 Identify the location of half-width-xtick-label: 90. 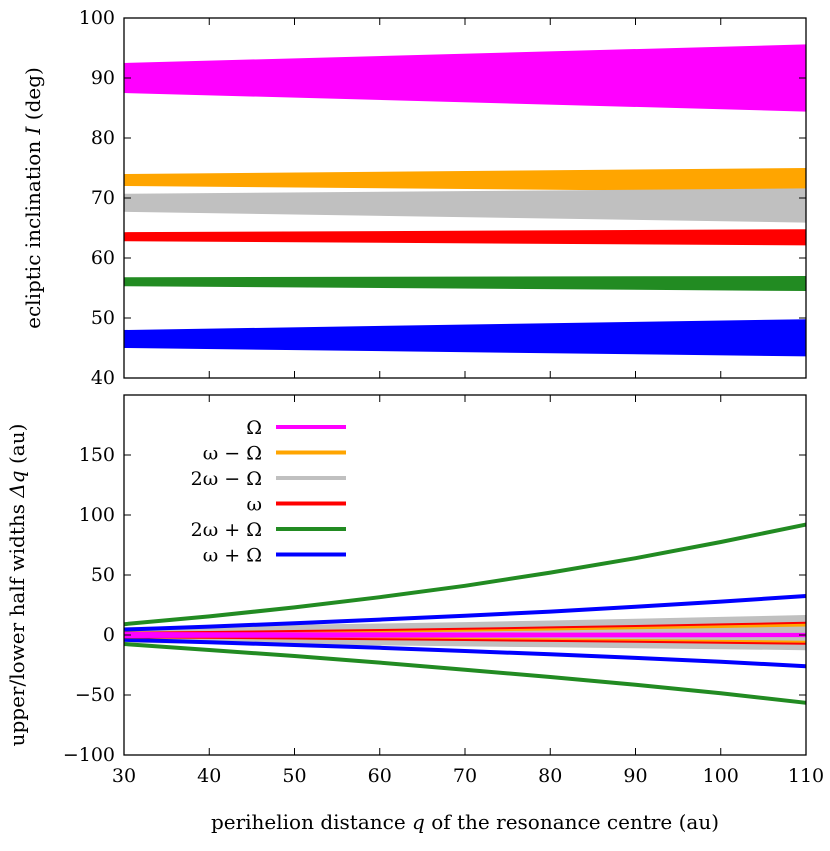
(635, 776).